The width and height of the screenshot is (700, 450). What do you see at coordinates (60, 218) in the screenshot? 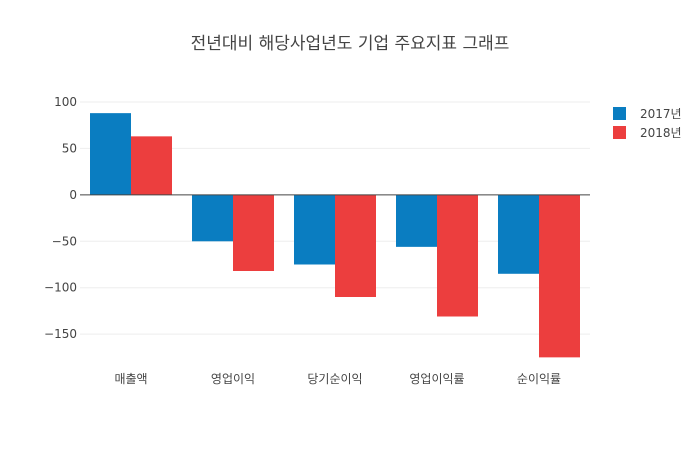
I see `y-axis-ticks: 100 50 0 −50 −100 −150` at bounding box center [60, 218].